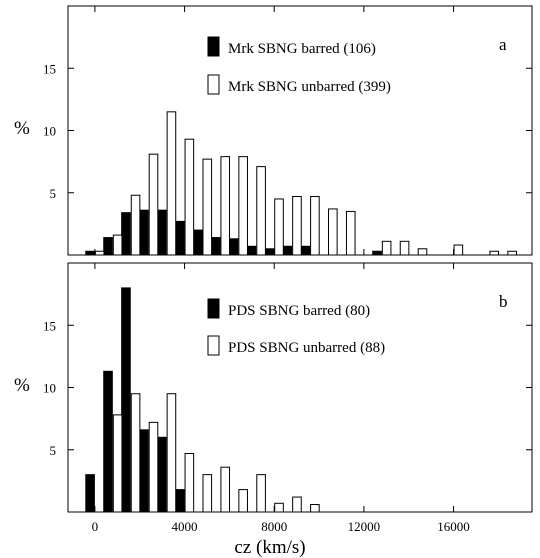 The image size is (540, 558). What do you see at coordinates (364, 526) in the screenshot?
I see `x-tick-label: 12000` at bounding box center [364, 526].